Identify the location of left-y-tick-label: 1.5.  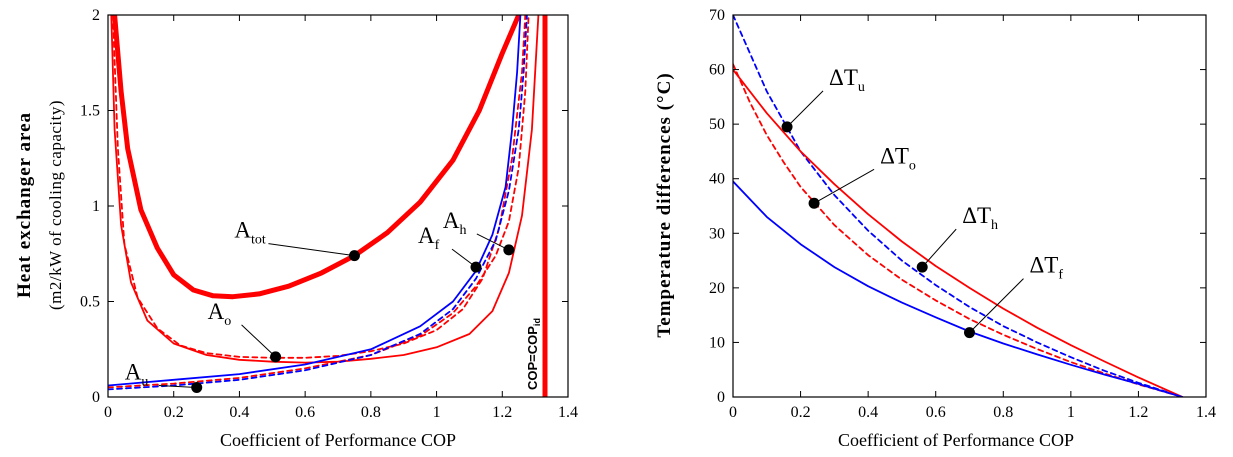
(90, 111).